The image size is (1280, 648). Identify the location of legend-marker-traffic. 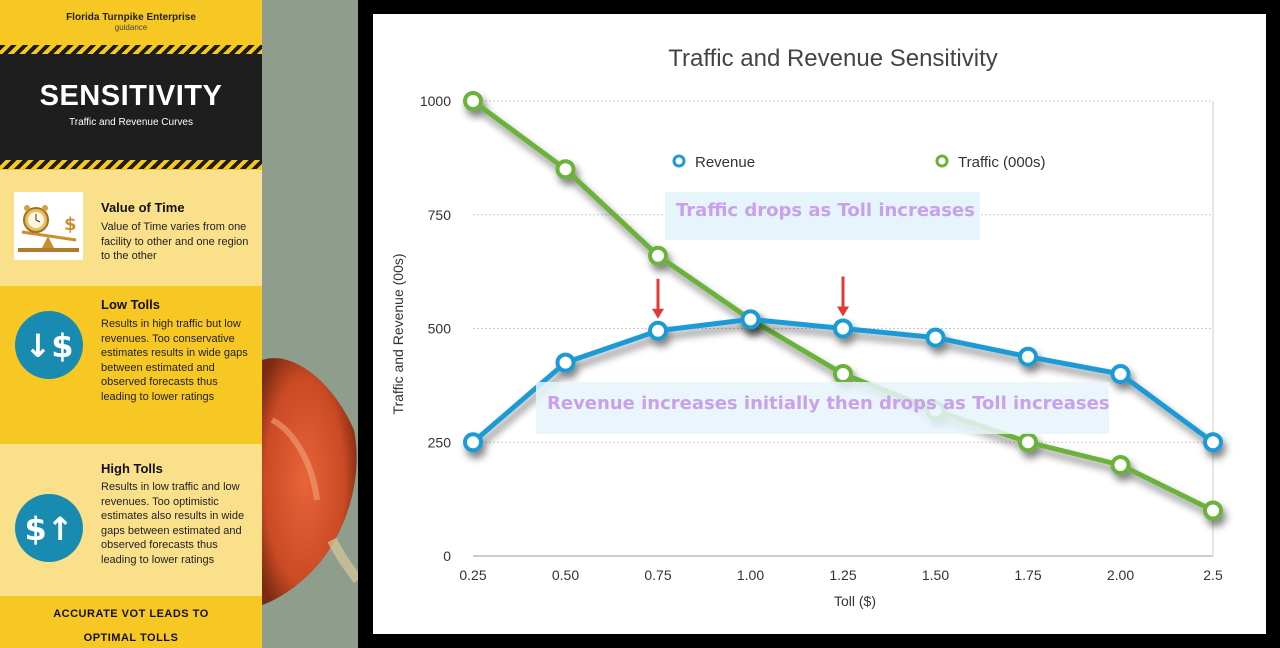
(942, 161).